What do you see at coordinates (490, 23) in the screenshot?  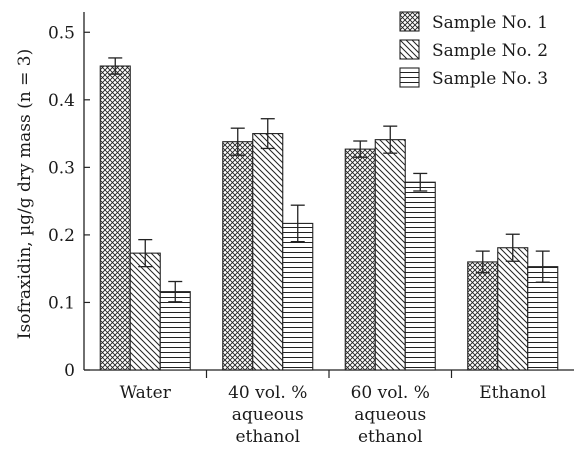 I see `legend-label: Sample No. 1` at bounding box center [490, 23].